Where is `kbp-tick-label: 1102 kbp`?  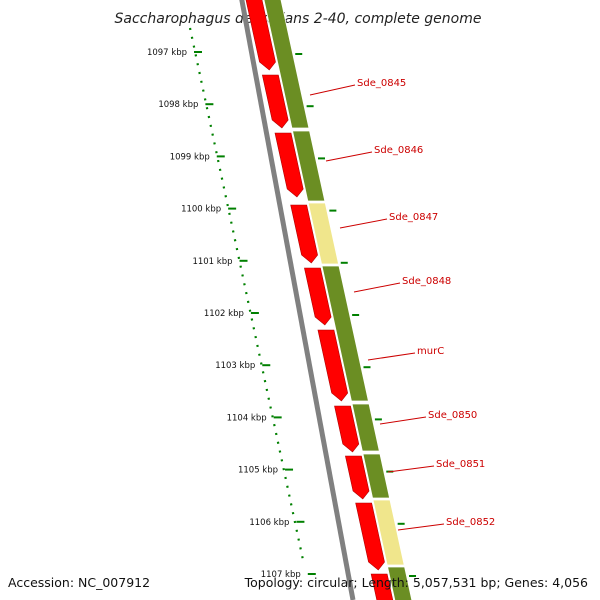 kbp-tick-label: 1102 kbp is located at coordinates (224, 314).